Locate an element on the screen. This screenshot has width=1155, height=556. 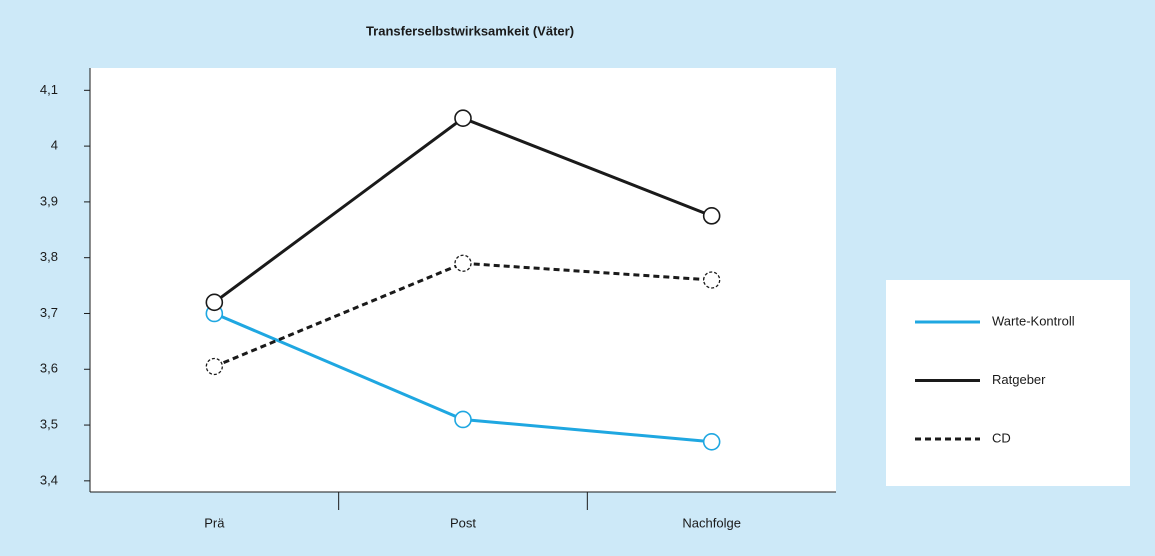
legend-box is located at coordinates (1008, 383).